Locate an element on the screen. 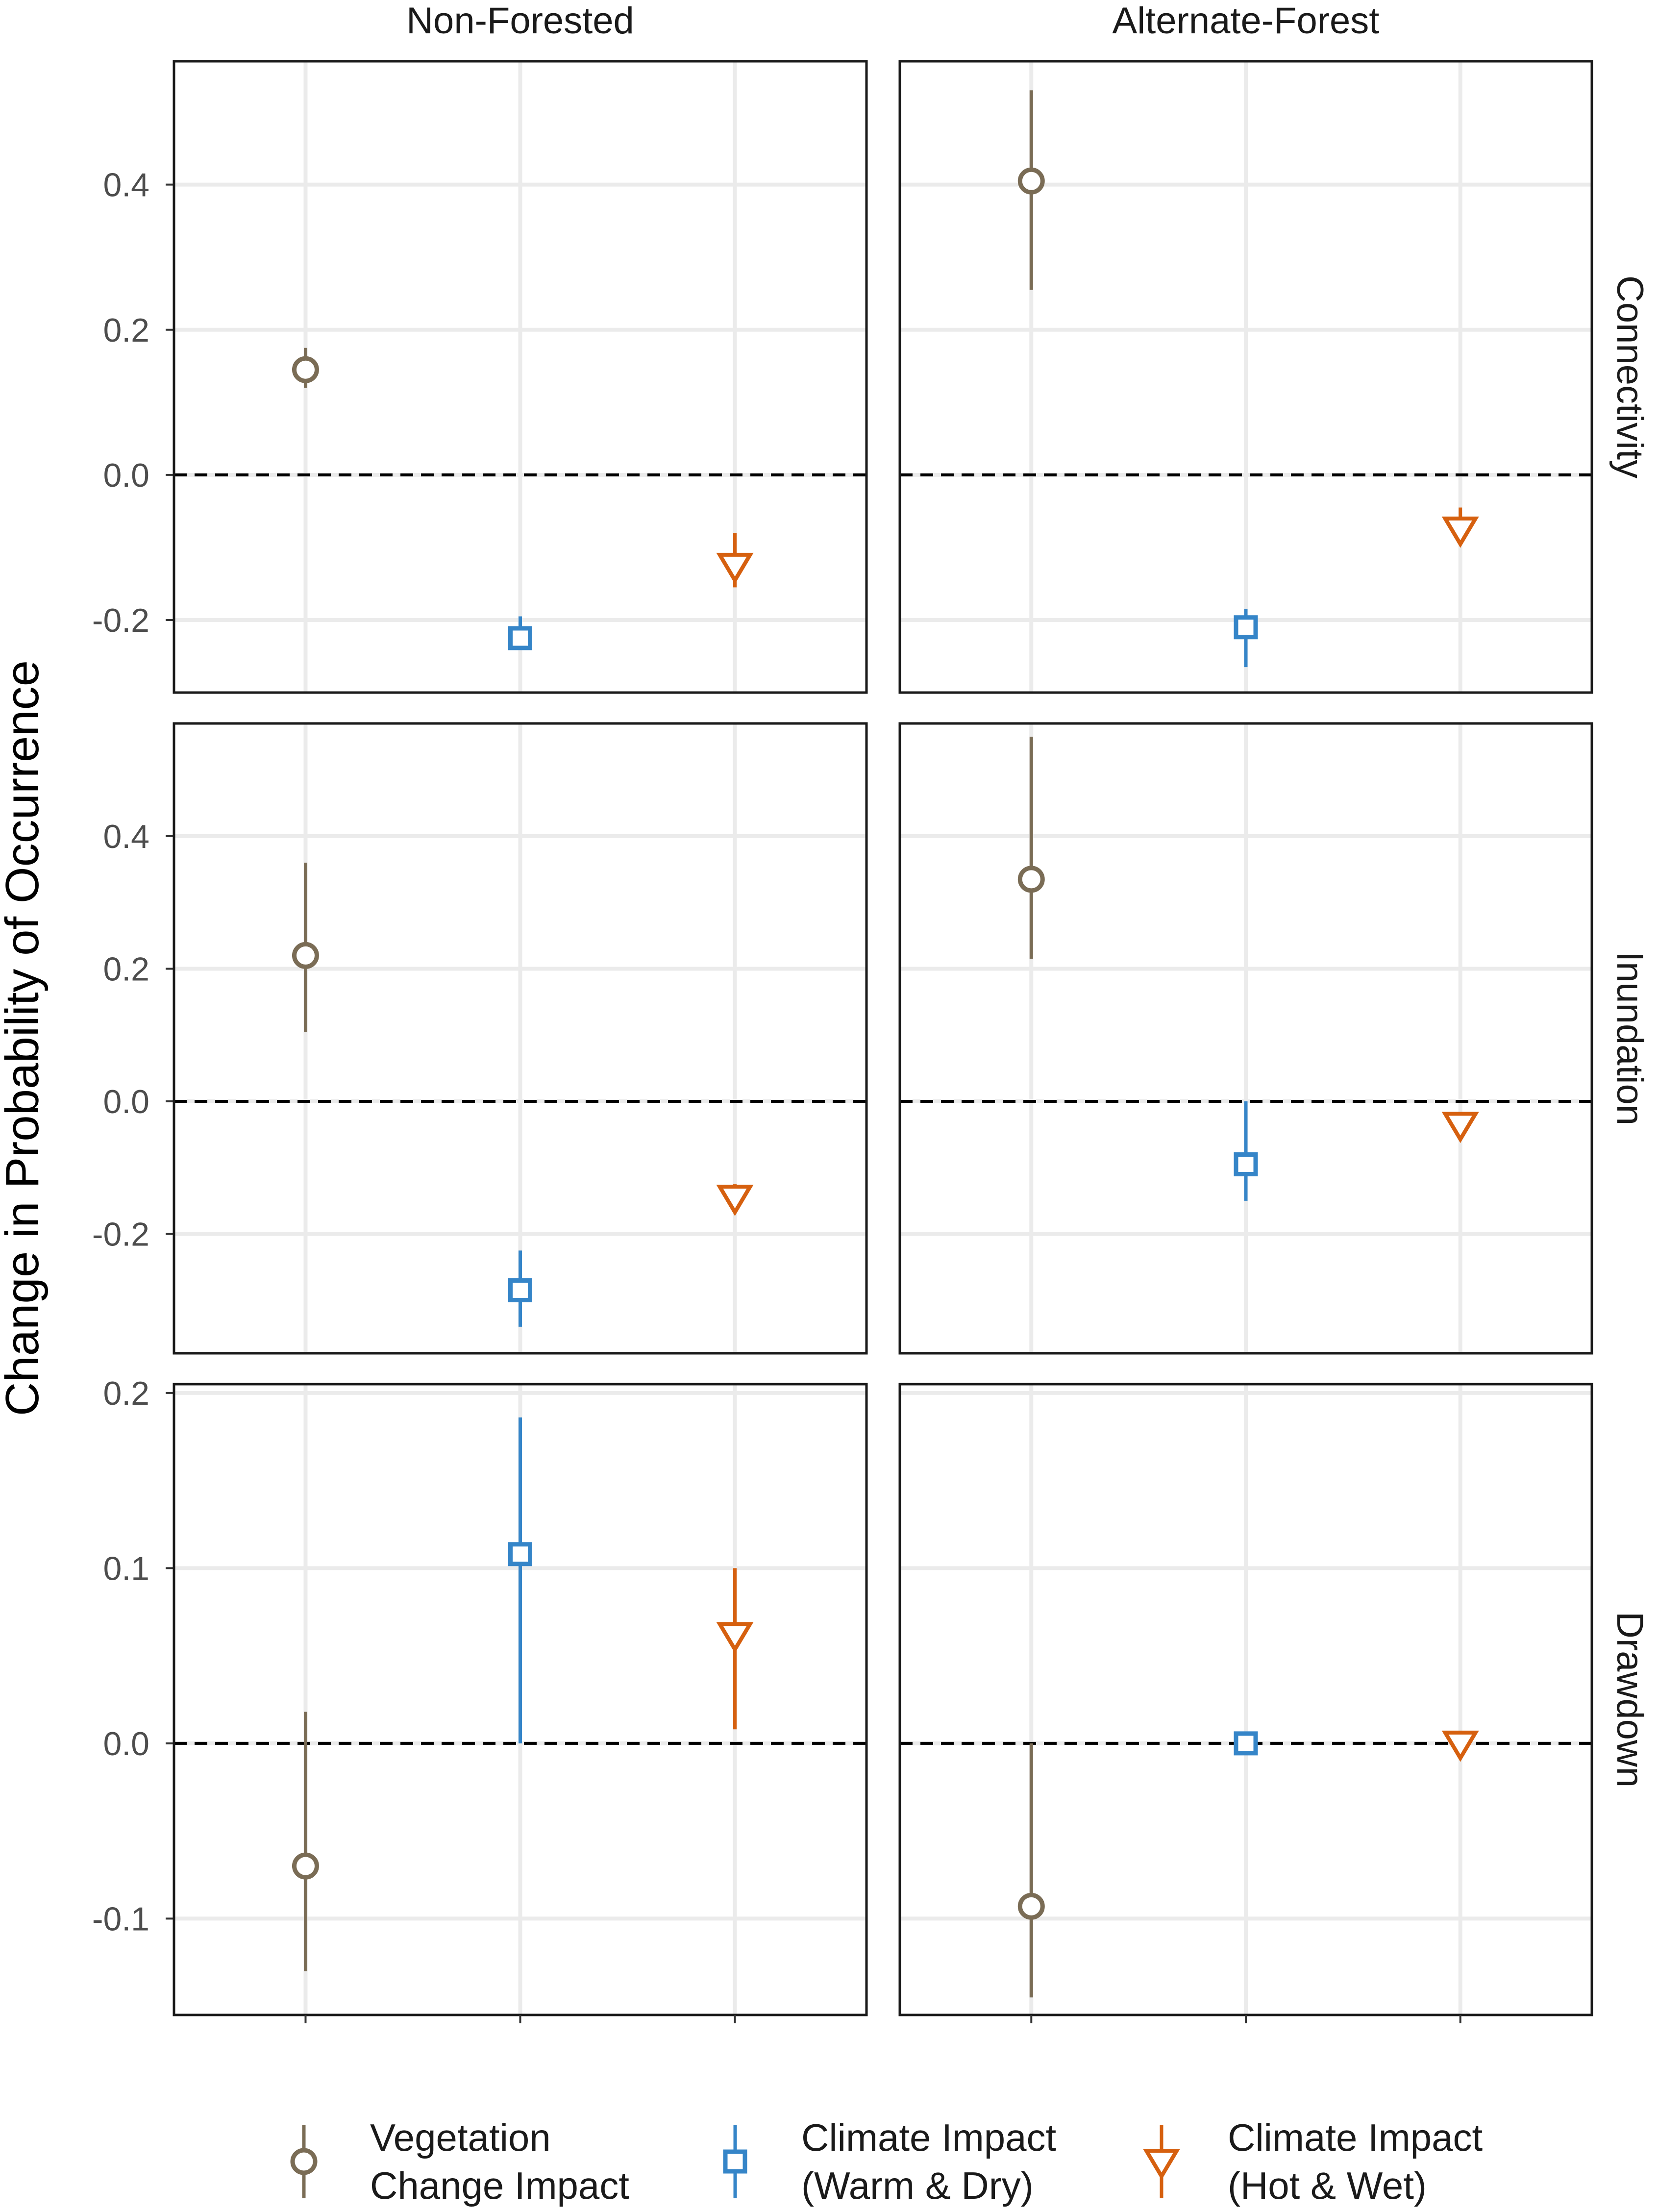 The width and height of the screenshot is (1658, 2212). row-strip-connectivity: Connectivity is located at coordinates (1630, 377).